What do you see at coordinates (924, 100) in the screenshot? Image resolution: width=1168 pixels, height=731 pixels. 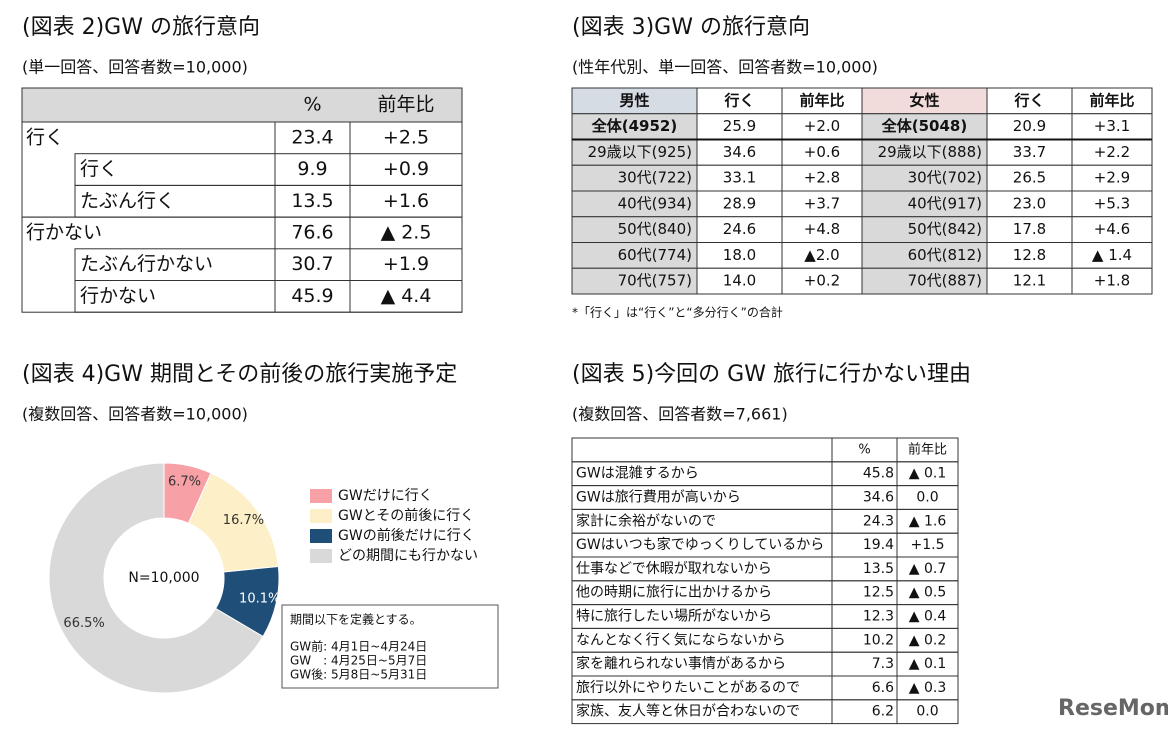 I see `cell-text: 女性` at bounding box center [924, 100].